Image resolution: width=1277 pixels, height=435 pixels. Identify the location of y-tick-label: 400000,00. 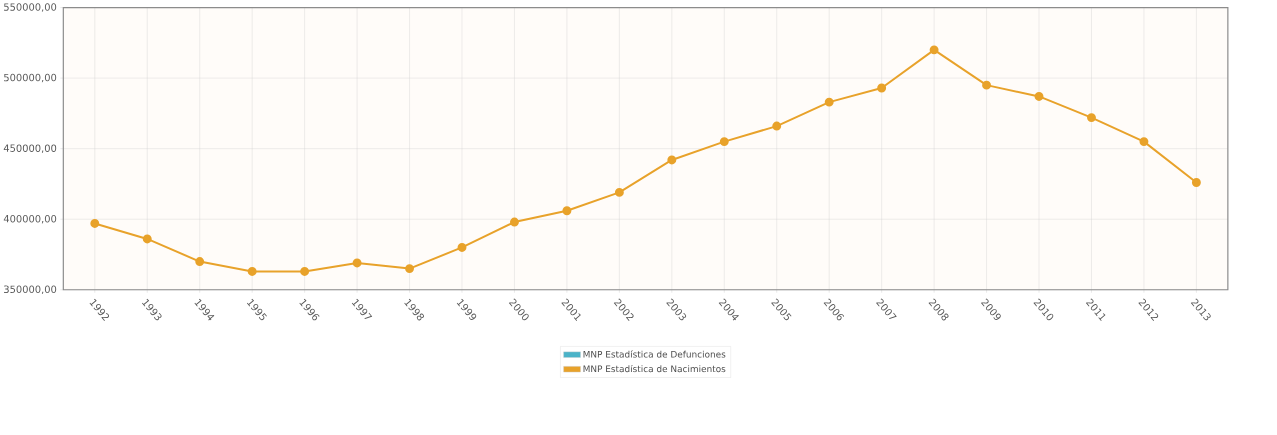
(30, 219).